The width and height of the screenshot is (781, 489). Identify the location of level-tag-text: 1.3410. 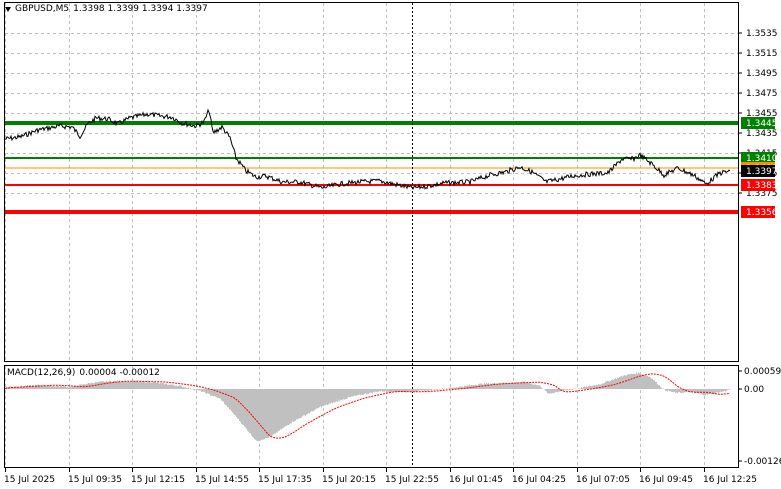
(762, 159).